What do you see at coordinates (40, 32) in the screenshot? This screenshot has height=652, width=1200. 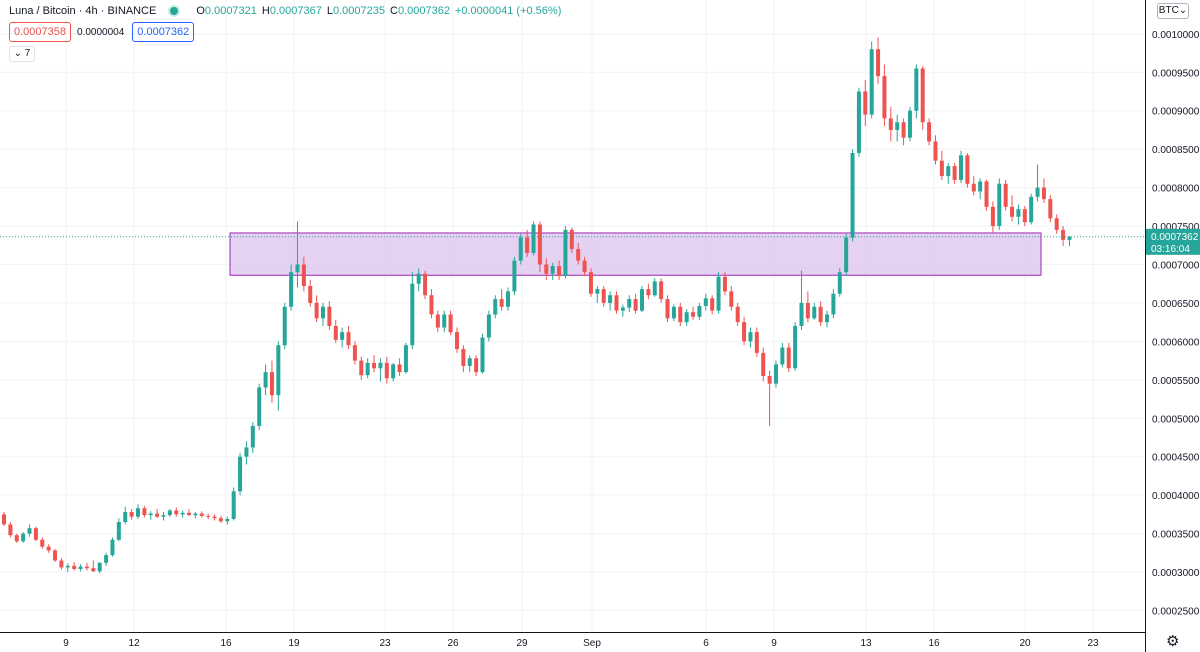 I see `sell-button: 0.0007358` at bounding box center [40, 32].